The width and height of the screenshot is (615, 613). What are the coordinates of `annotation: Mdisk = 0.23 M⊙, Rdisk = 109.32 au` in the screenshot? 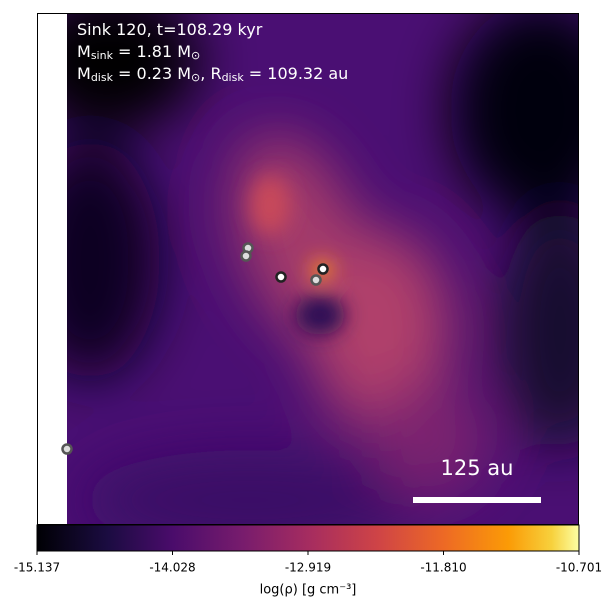 It's located at (212, 74).